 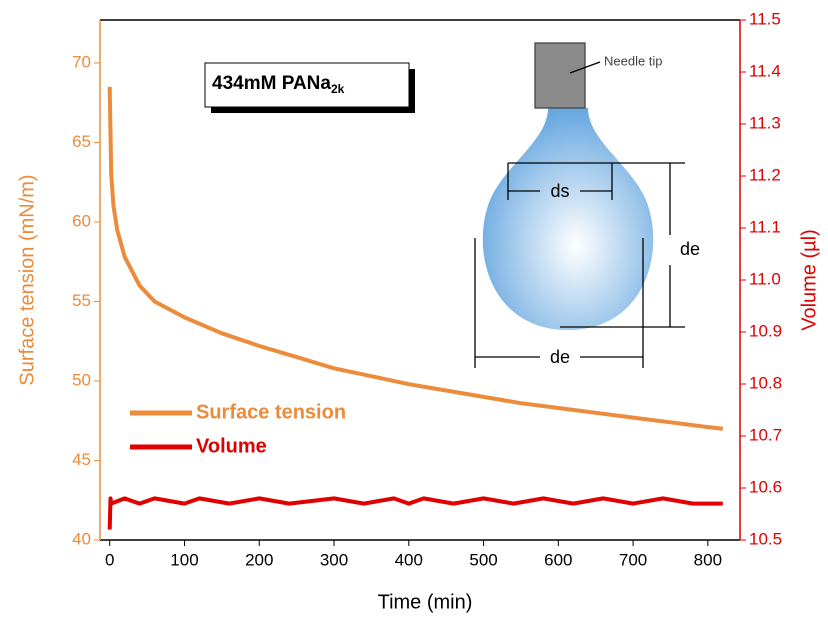 I want to click on y2-tick-label: 10.5, so click(x=765, y=538).